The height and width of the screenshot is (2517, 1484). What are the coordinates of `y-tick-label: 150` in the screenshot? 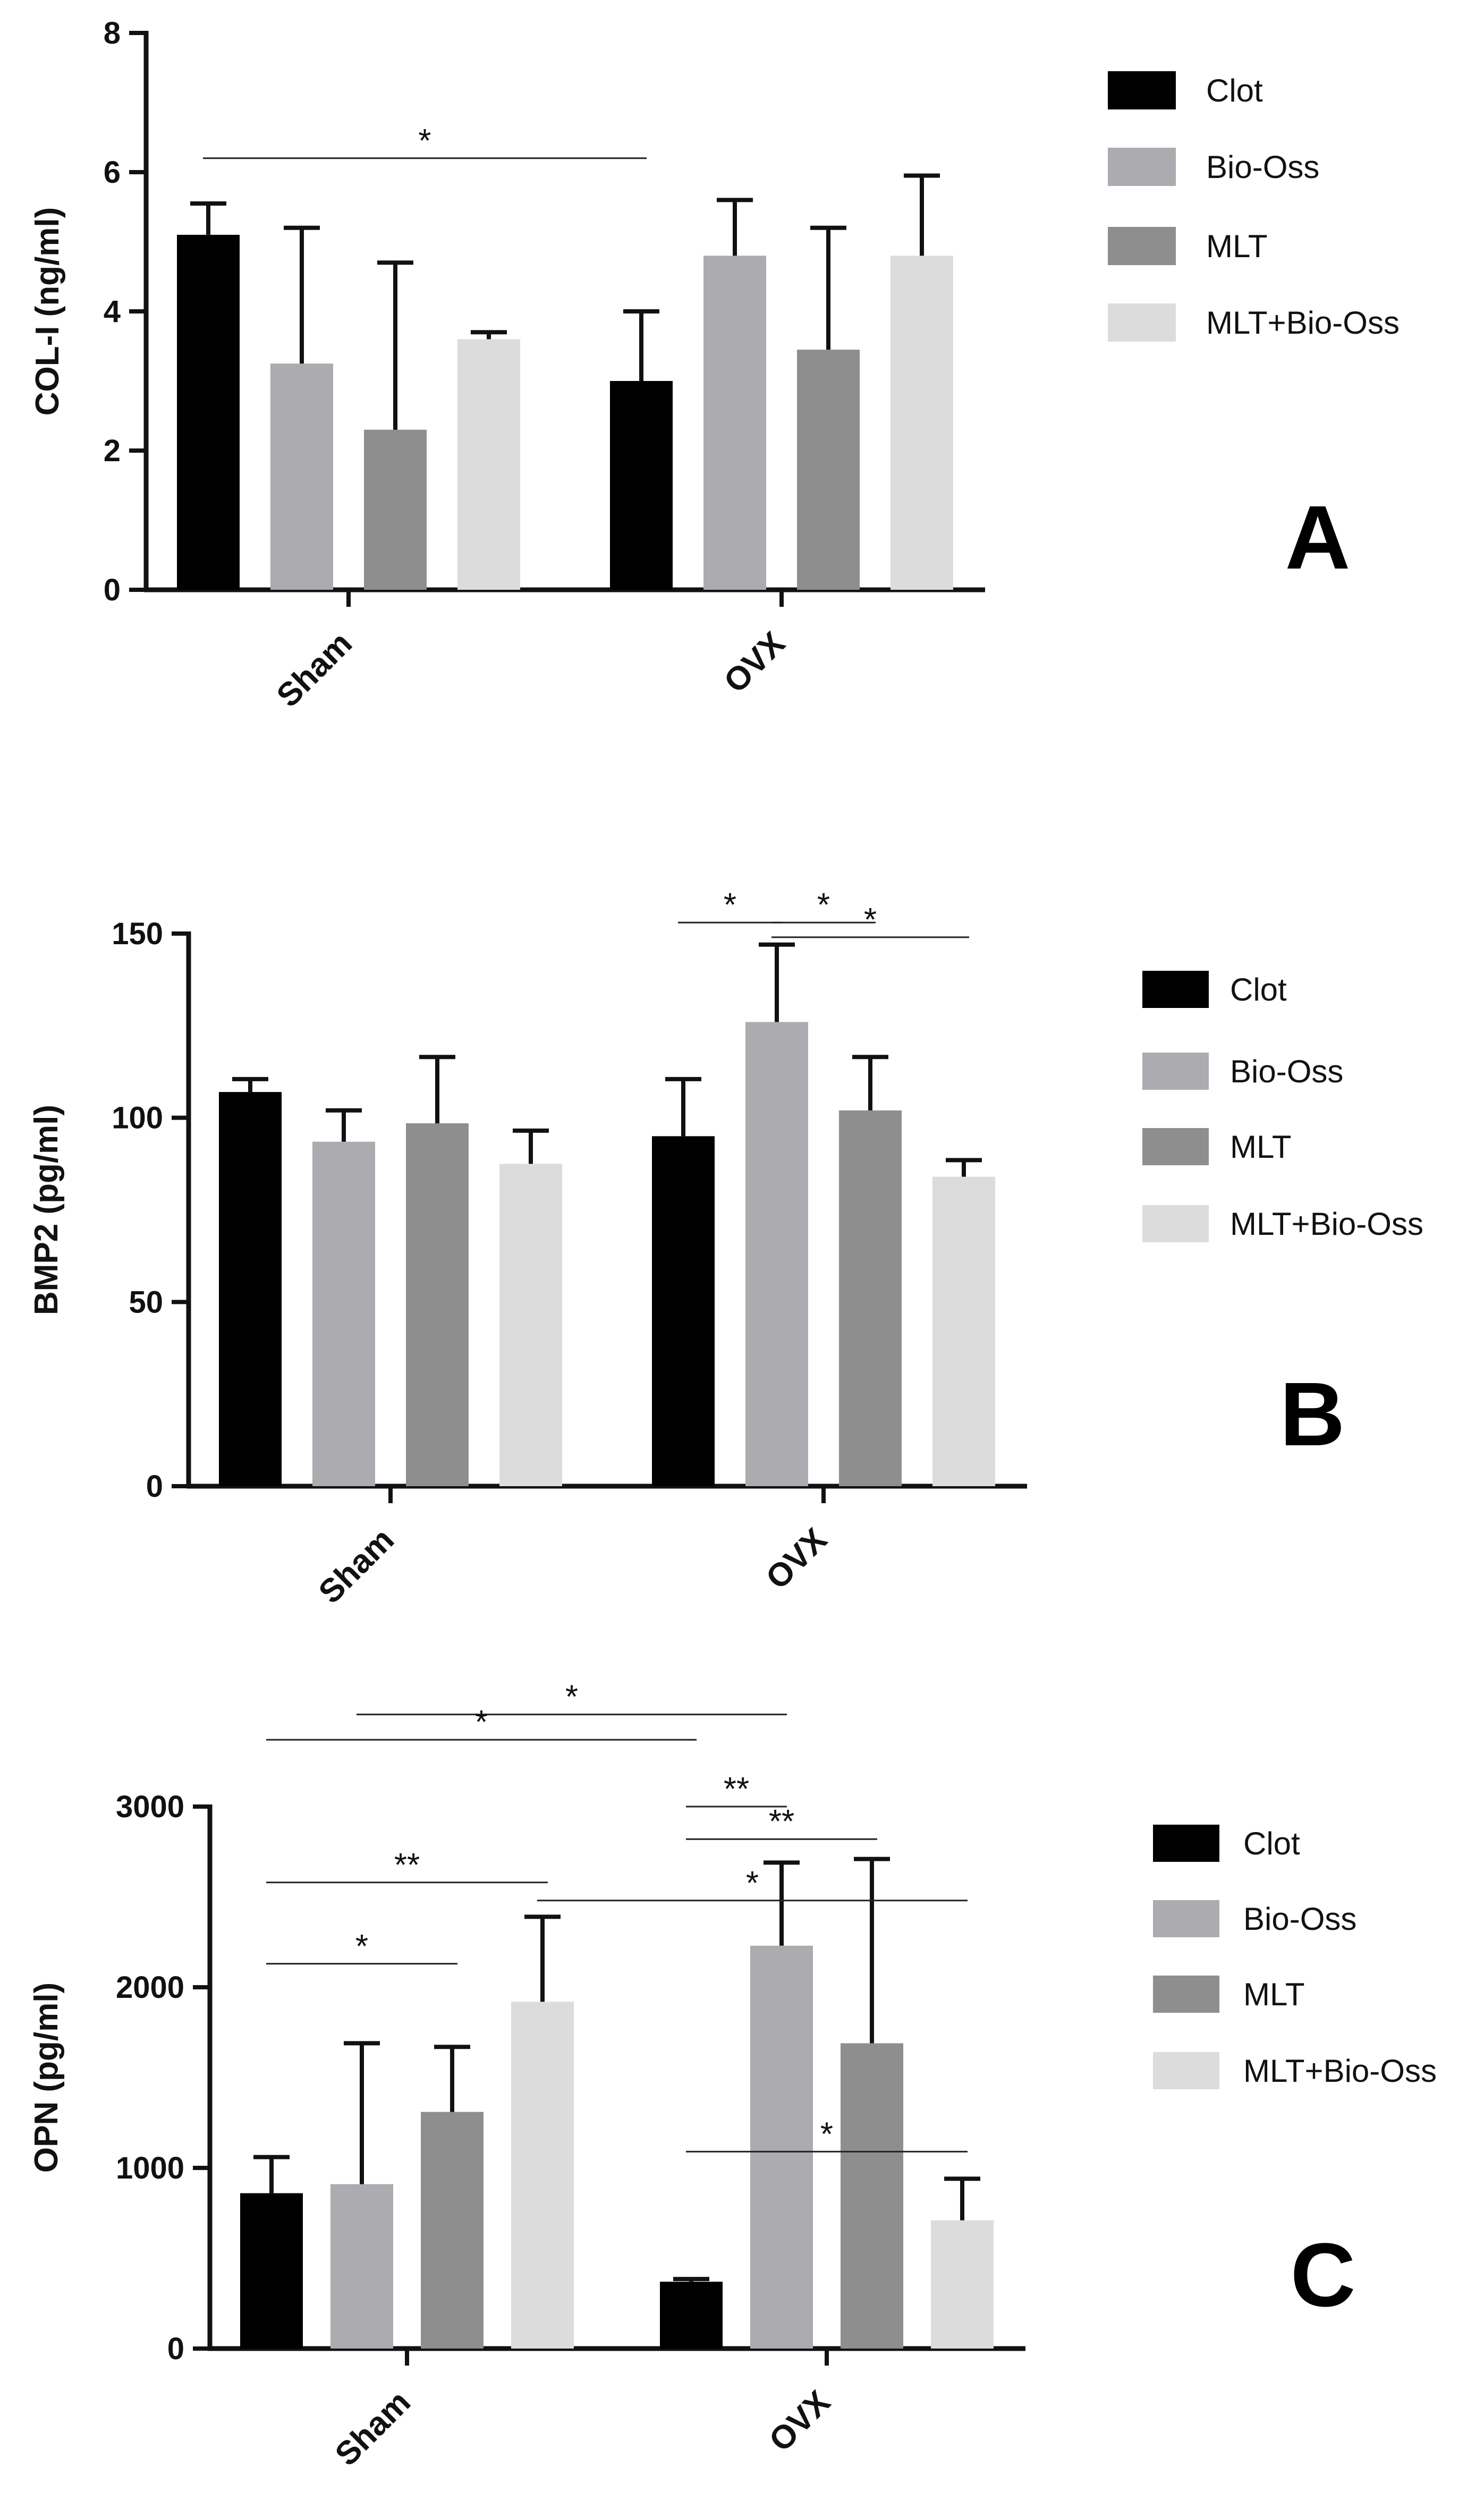 It's located at (137, 934).